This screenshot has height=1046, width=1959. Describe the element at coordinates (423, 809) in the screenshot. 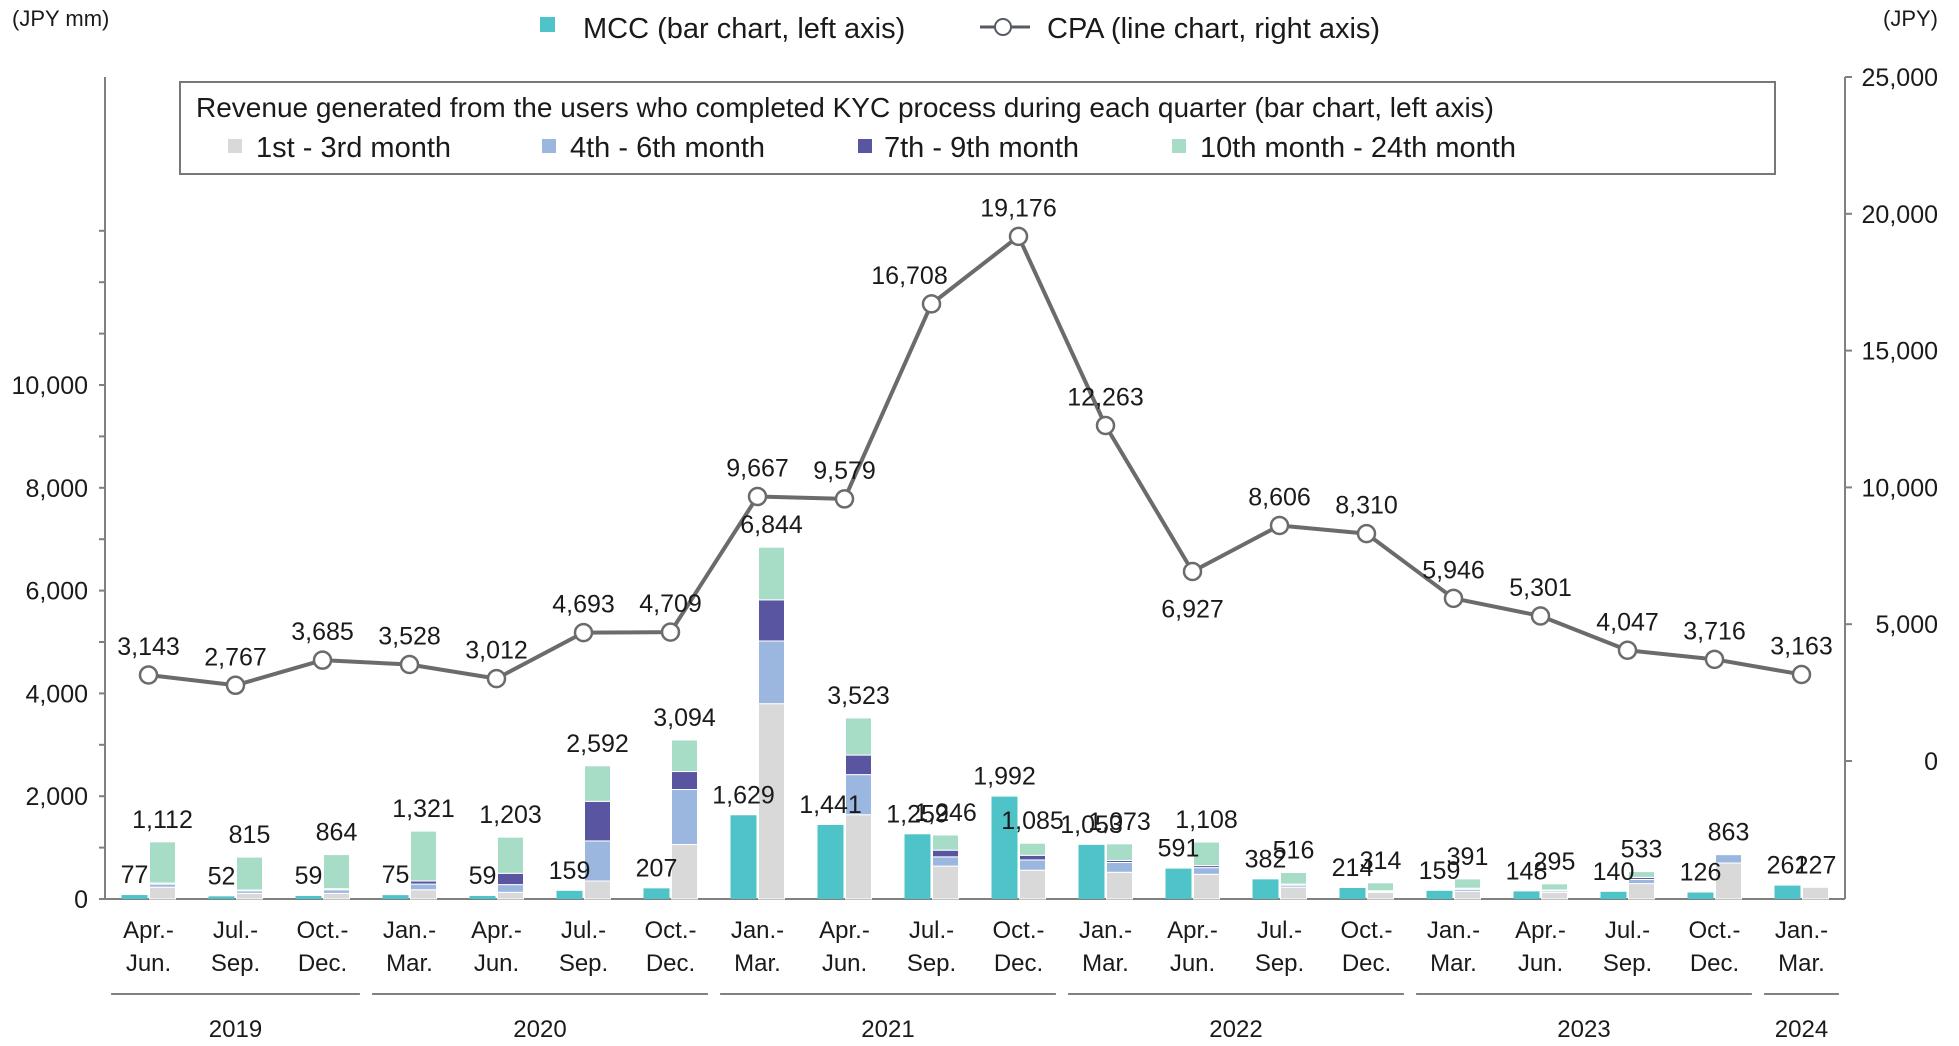

I see `revenue-total-label: 1,321` at that location.